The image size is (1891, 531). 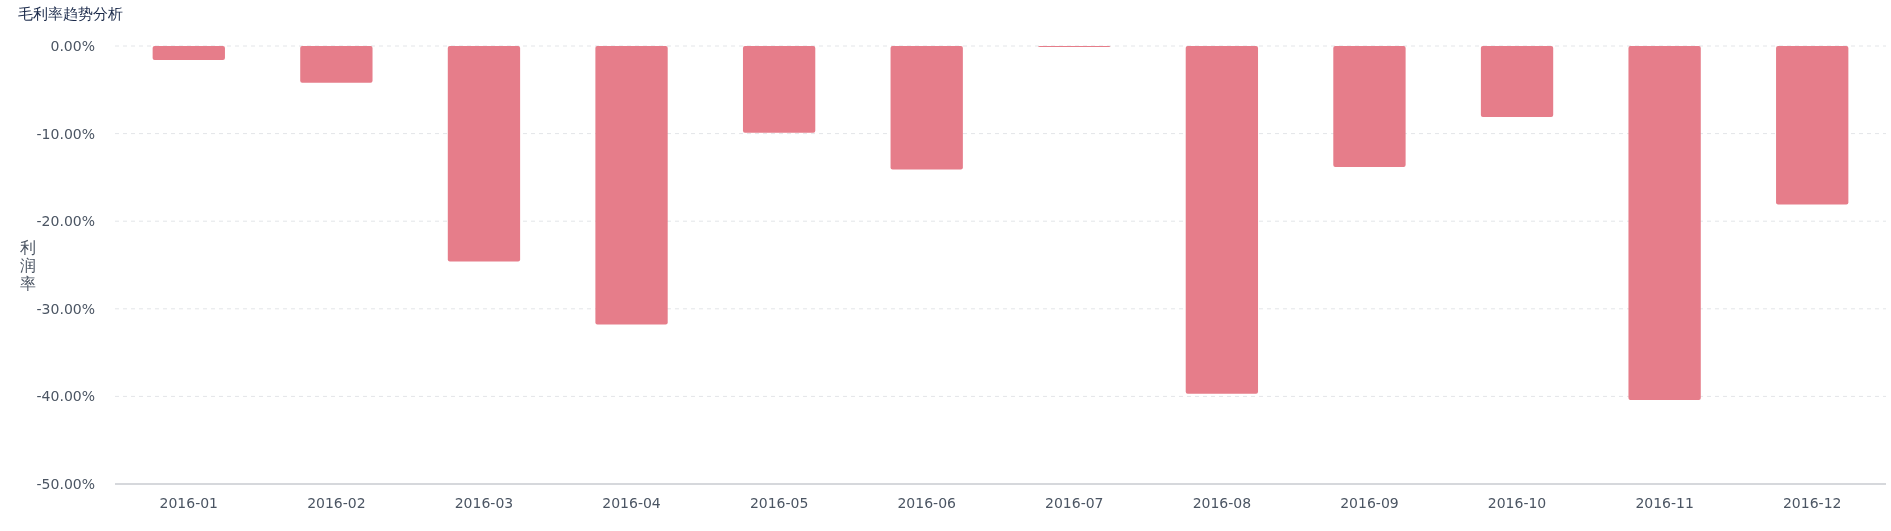 I want to click on x-tick-label: 2016-09, so click(x=1369, y=503).